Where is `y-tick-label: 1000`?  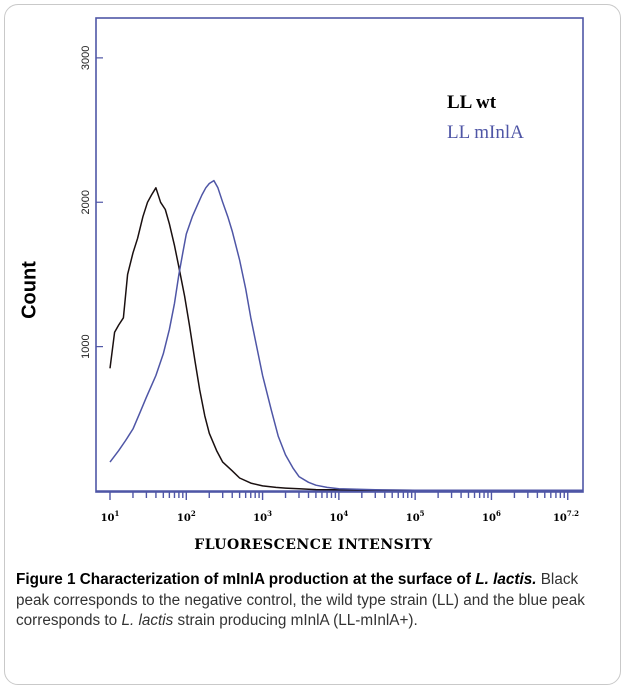 y-tick-label: 1000 is located at coordinates (86, 346).